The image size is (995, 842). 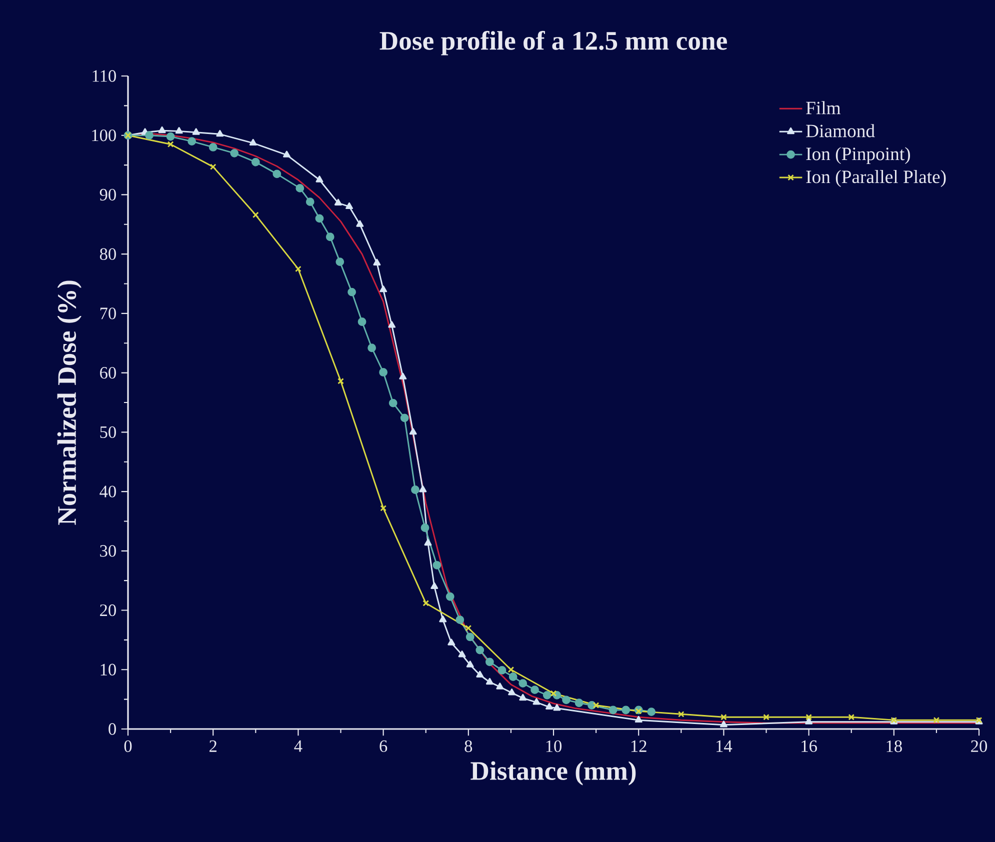 I want to click on x-tick-label: 0, so click(x=128, y=746).